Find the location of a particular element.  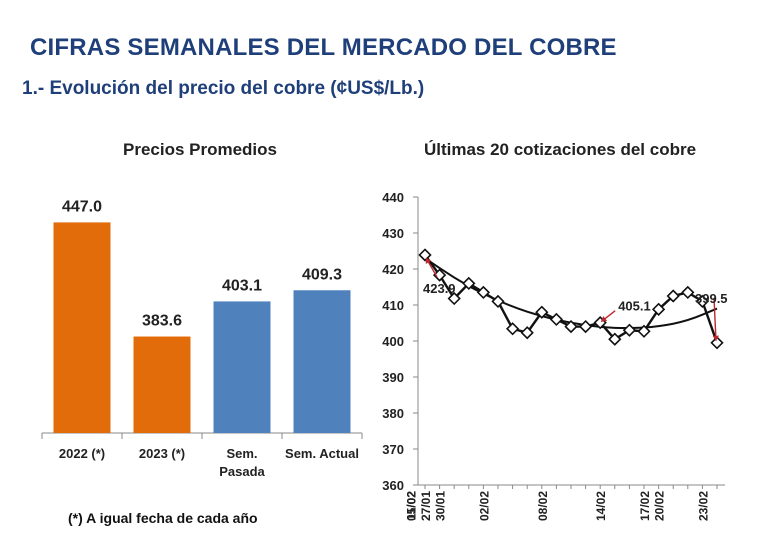

line-chart-x-tick-label: 02/02 is located at coordinates (484, 506).